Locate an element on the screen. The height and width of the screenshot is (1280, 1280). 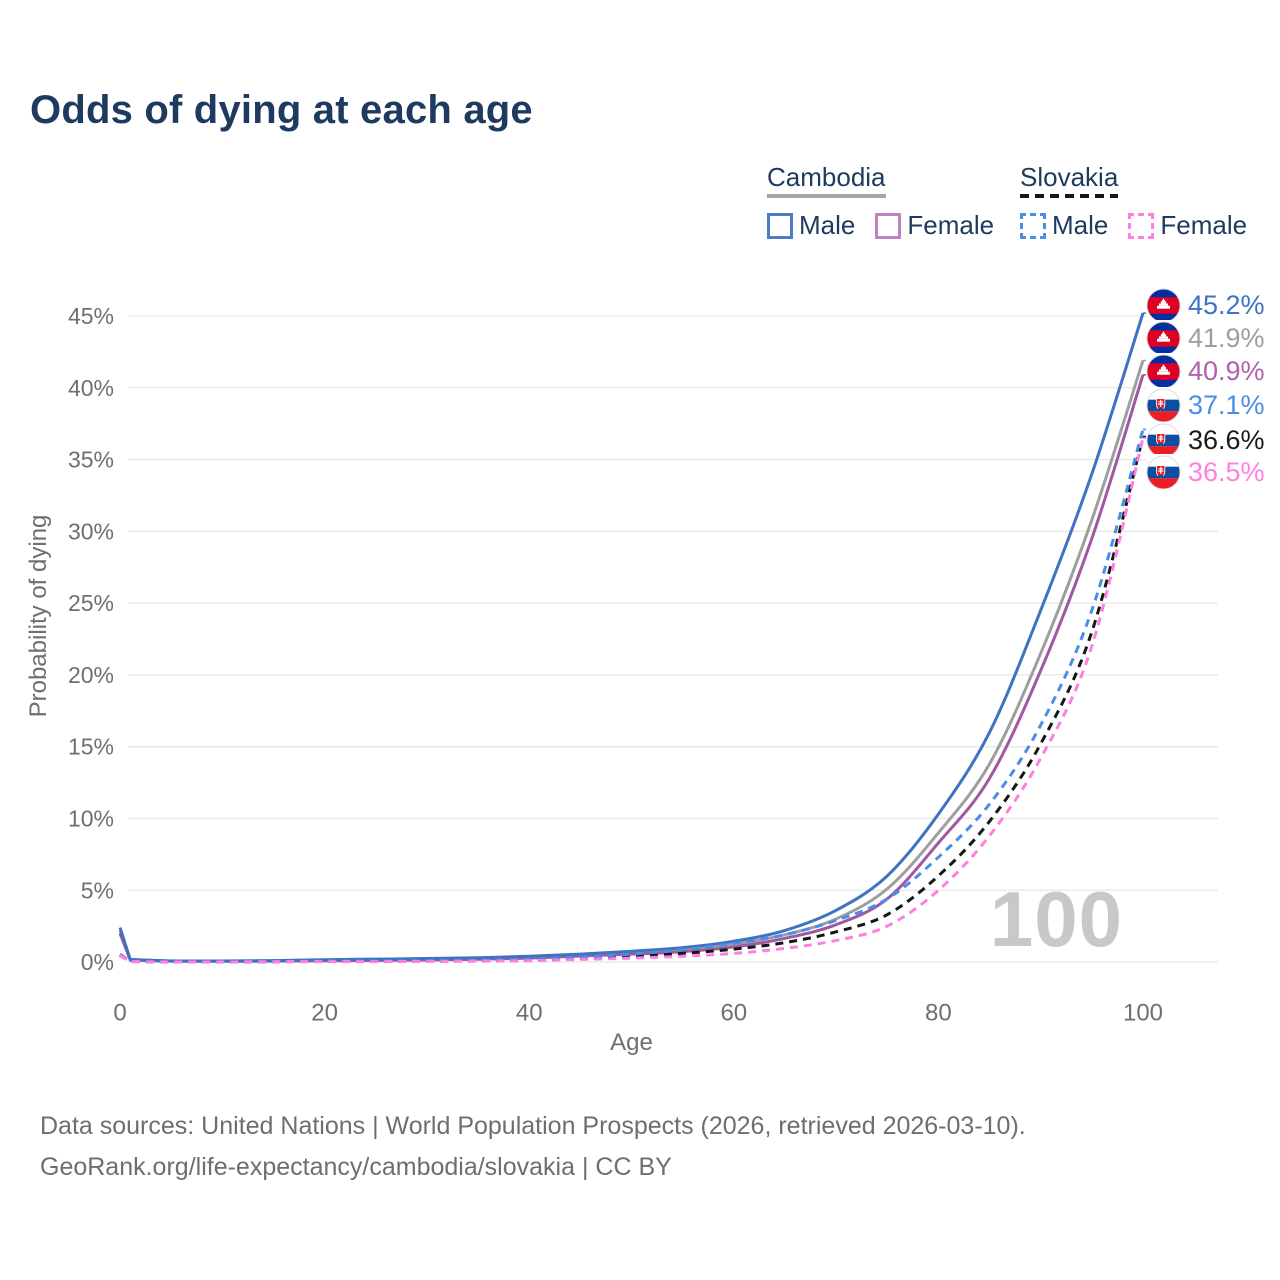
legend-item-slovakia-female: Female is located at coordinates (1187, 225).